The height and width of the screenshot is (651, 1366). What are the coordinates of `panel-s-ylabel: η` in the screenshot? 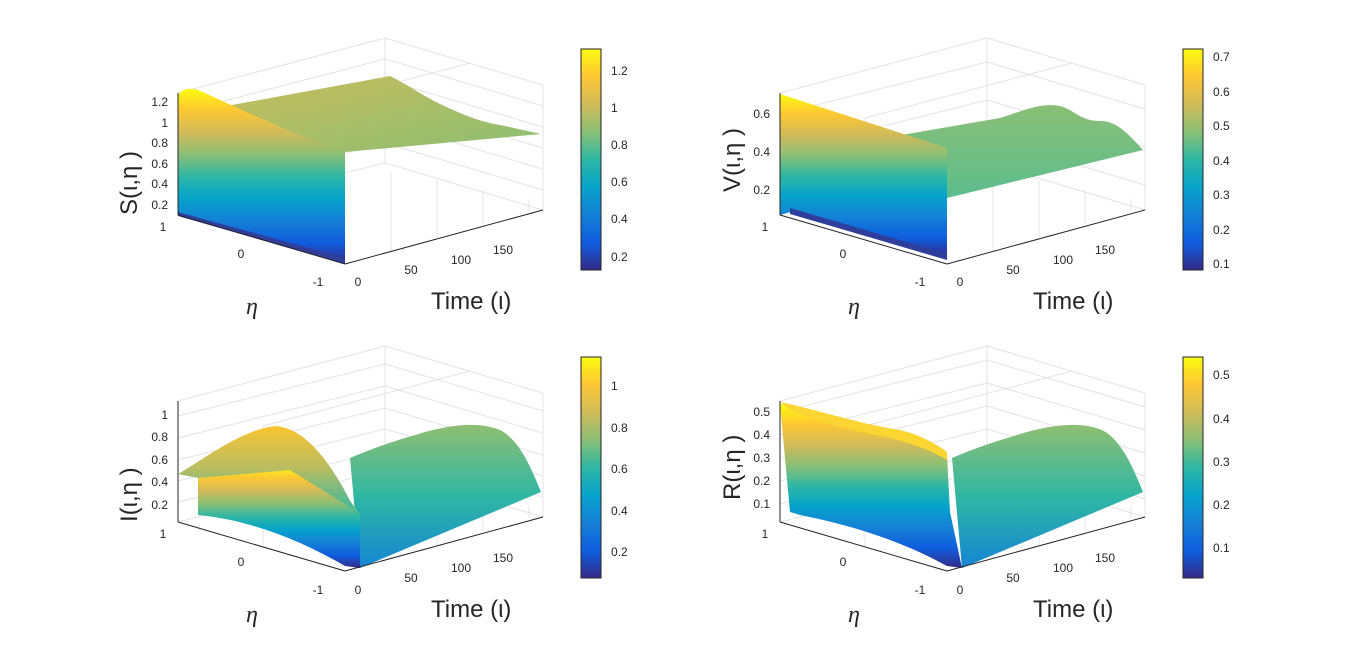 It's located at (252, 307).